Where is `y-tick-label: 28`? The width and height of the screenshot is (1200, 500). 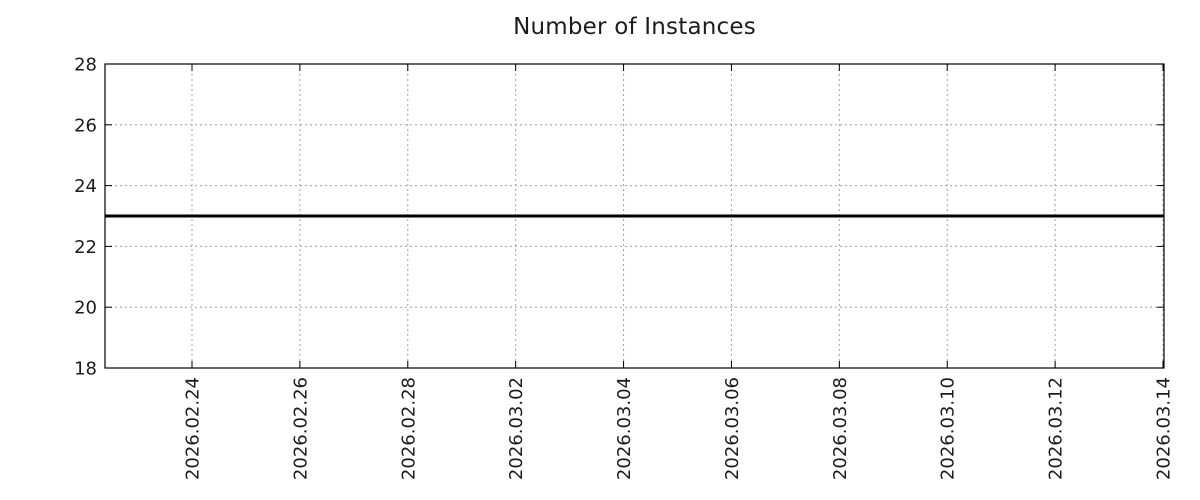 y-tick-label: 28 is located at coordinates (85, 65).